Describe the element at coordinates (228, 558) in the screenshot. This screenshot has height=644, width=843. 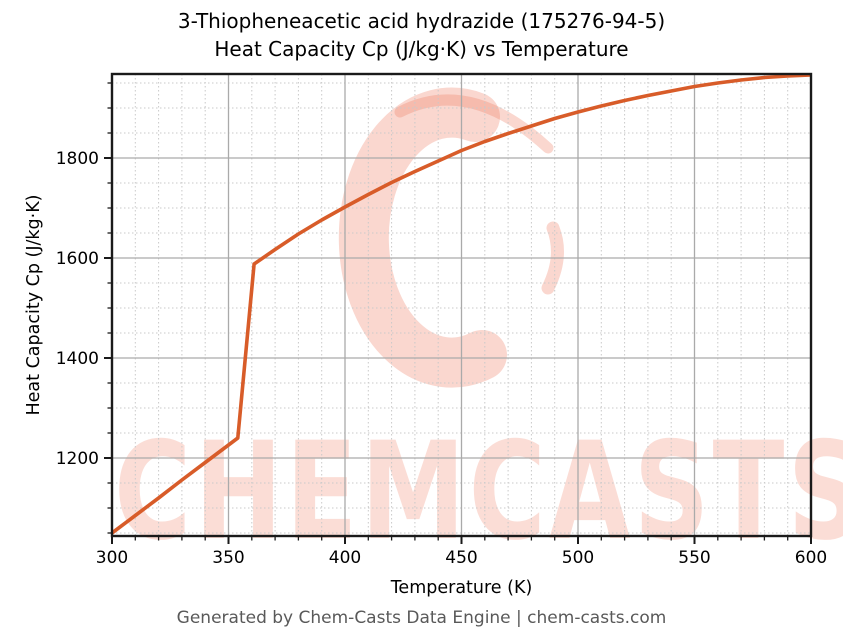
I see `x-tick-label: 350` at that location.